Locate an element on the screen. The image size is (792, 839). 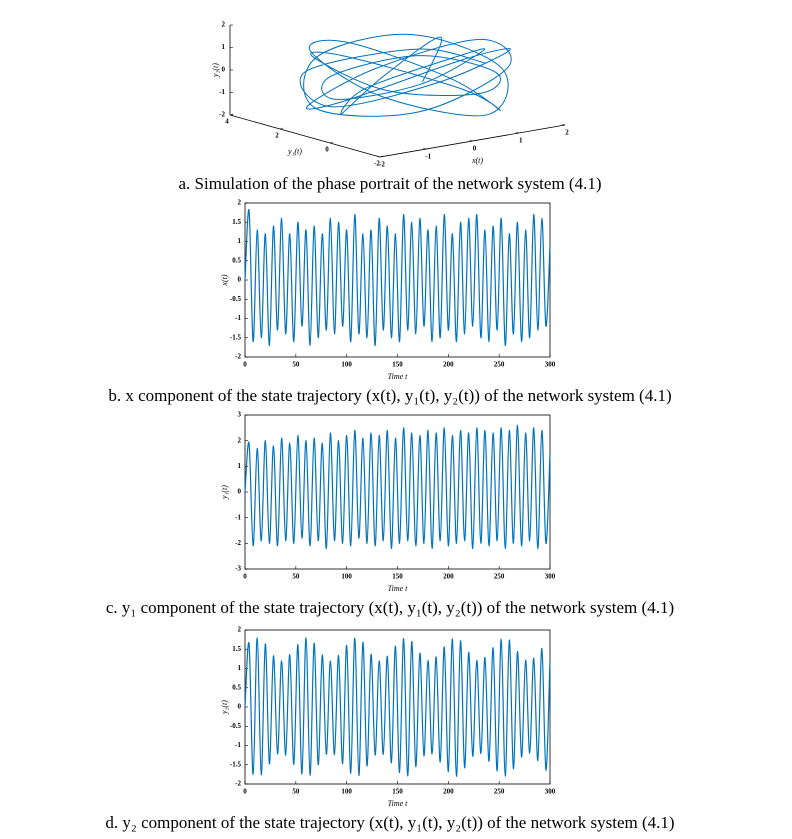
x-tick-label: 1 is located at coordinates (521, 141).